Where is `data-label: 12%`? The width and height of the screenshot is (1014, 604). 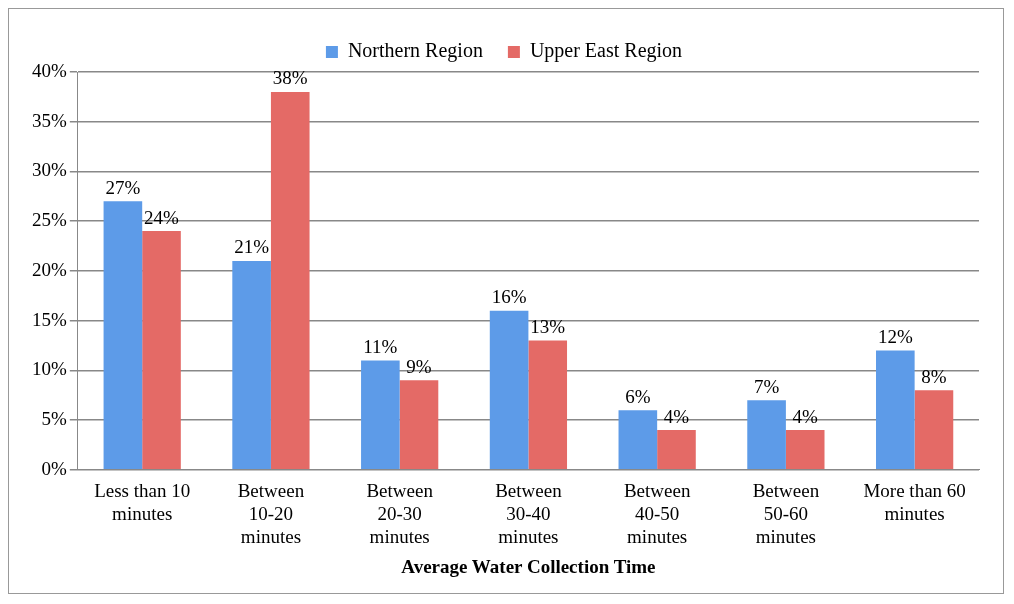
data-label: 12% is located at coordinates (895, 336).